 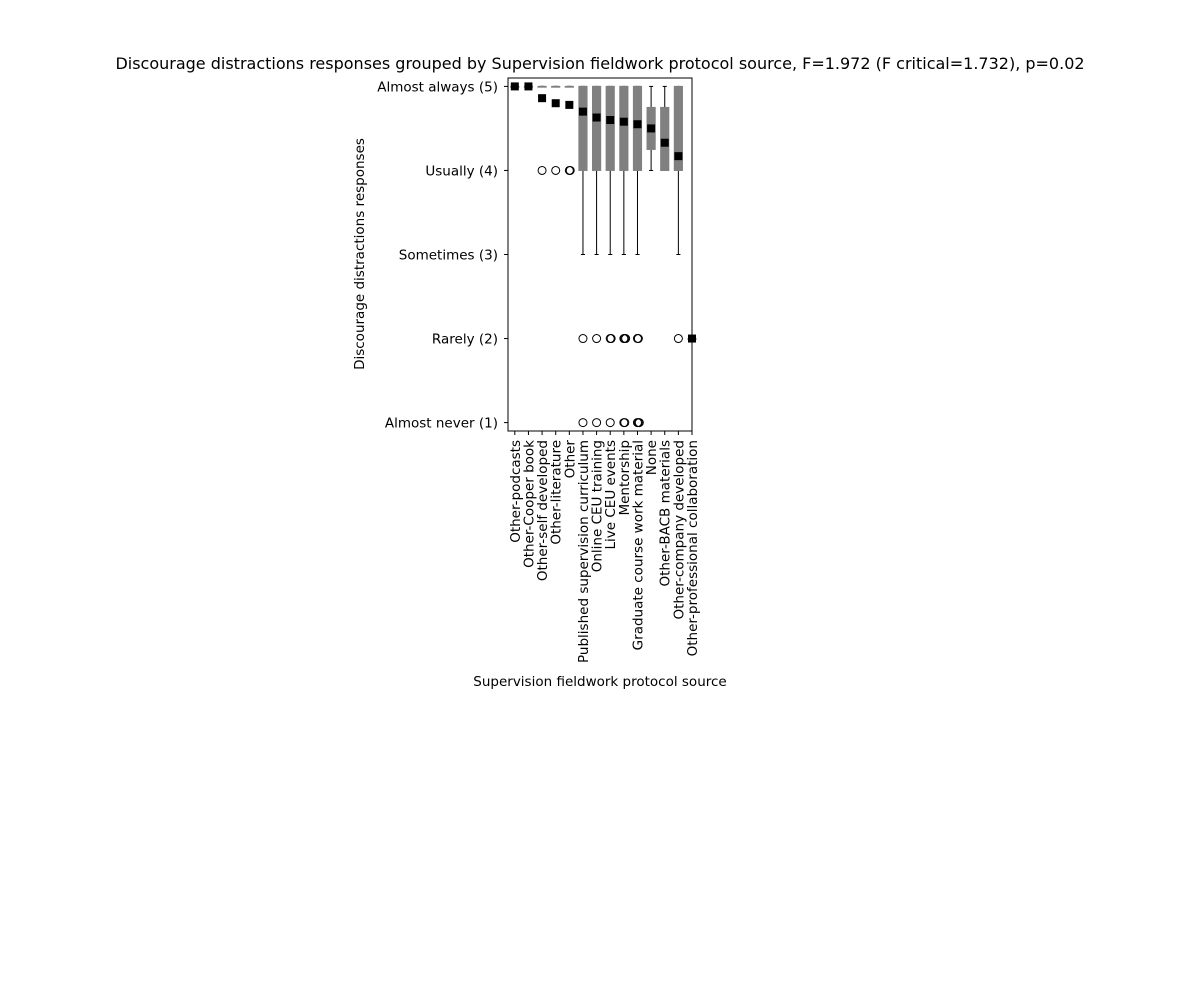 What do you see at coordinates (611, 494) in the screenshot?
I see `x-tick-label: Live CEU events` at bounding box center [611, 494].